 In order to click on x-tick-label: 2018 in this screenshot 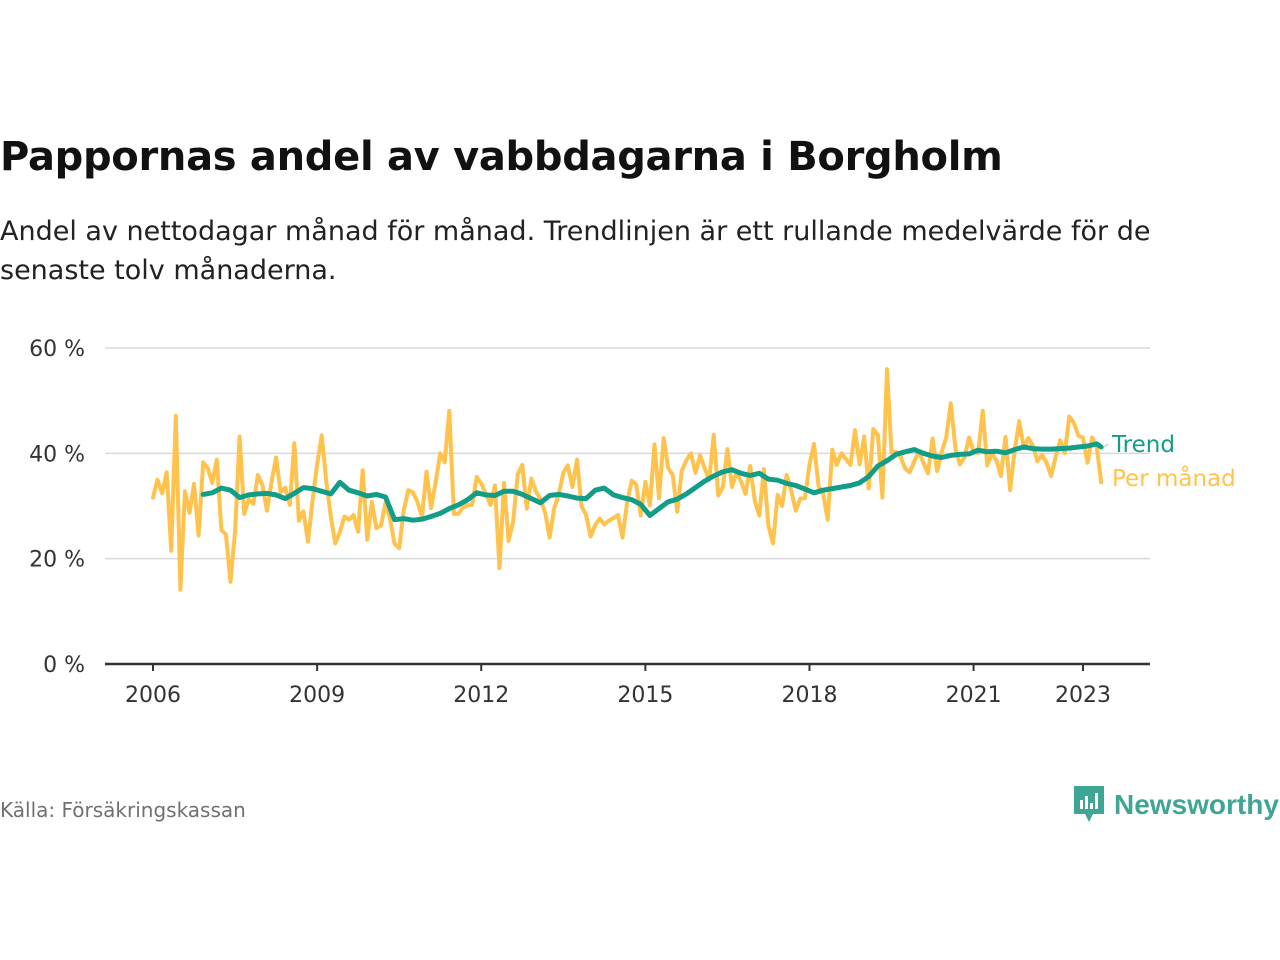, I will do `click(809, 695)`.